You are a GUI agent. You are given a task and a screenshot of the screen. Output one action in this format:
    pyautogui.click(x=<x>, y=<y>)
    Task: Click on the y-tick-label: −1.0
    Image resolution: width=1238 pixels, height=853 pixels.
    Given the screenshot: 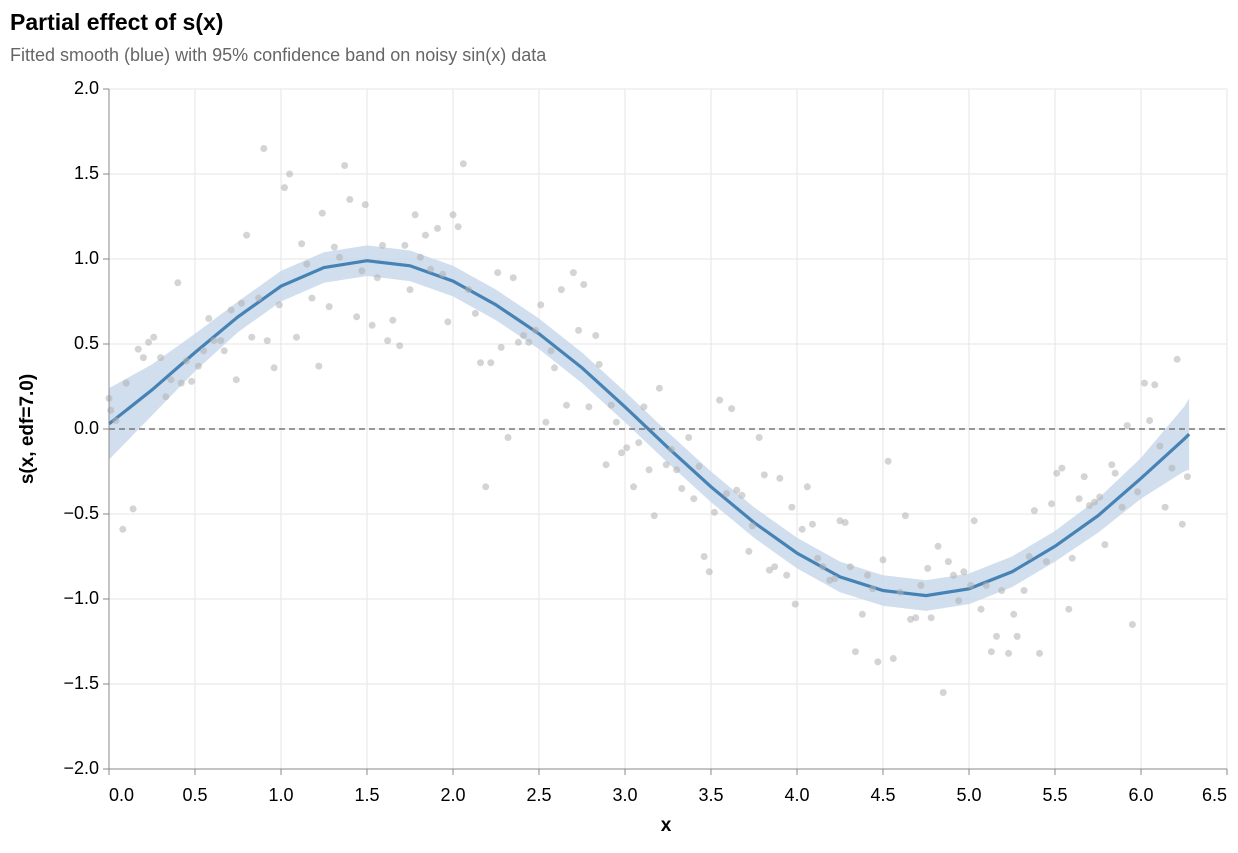 What is the action you would take?
    pyautogui.click(x=81, y=598)
    